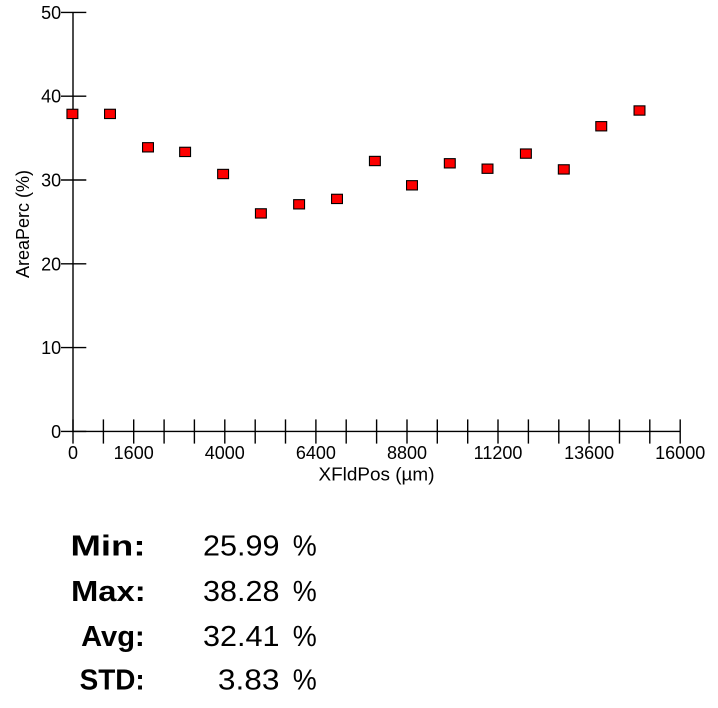 The width and height of the screenshot is (718, 708). What do you see at coordinates (108, 547) in the screenshot?
I see `svg-text: Min:` at bounding box center [108, 547].